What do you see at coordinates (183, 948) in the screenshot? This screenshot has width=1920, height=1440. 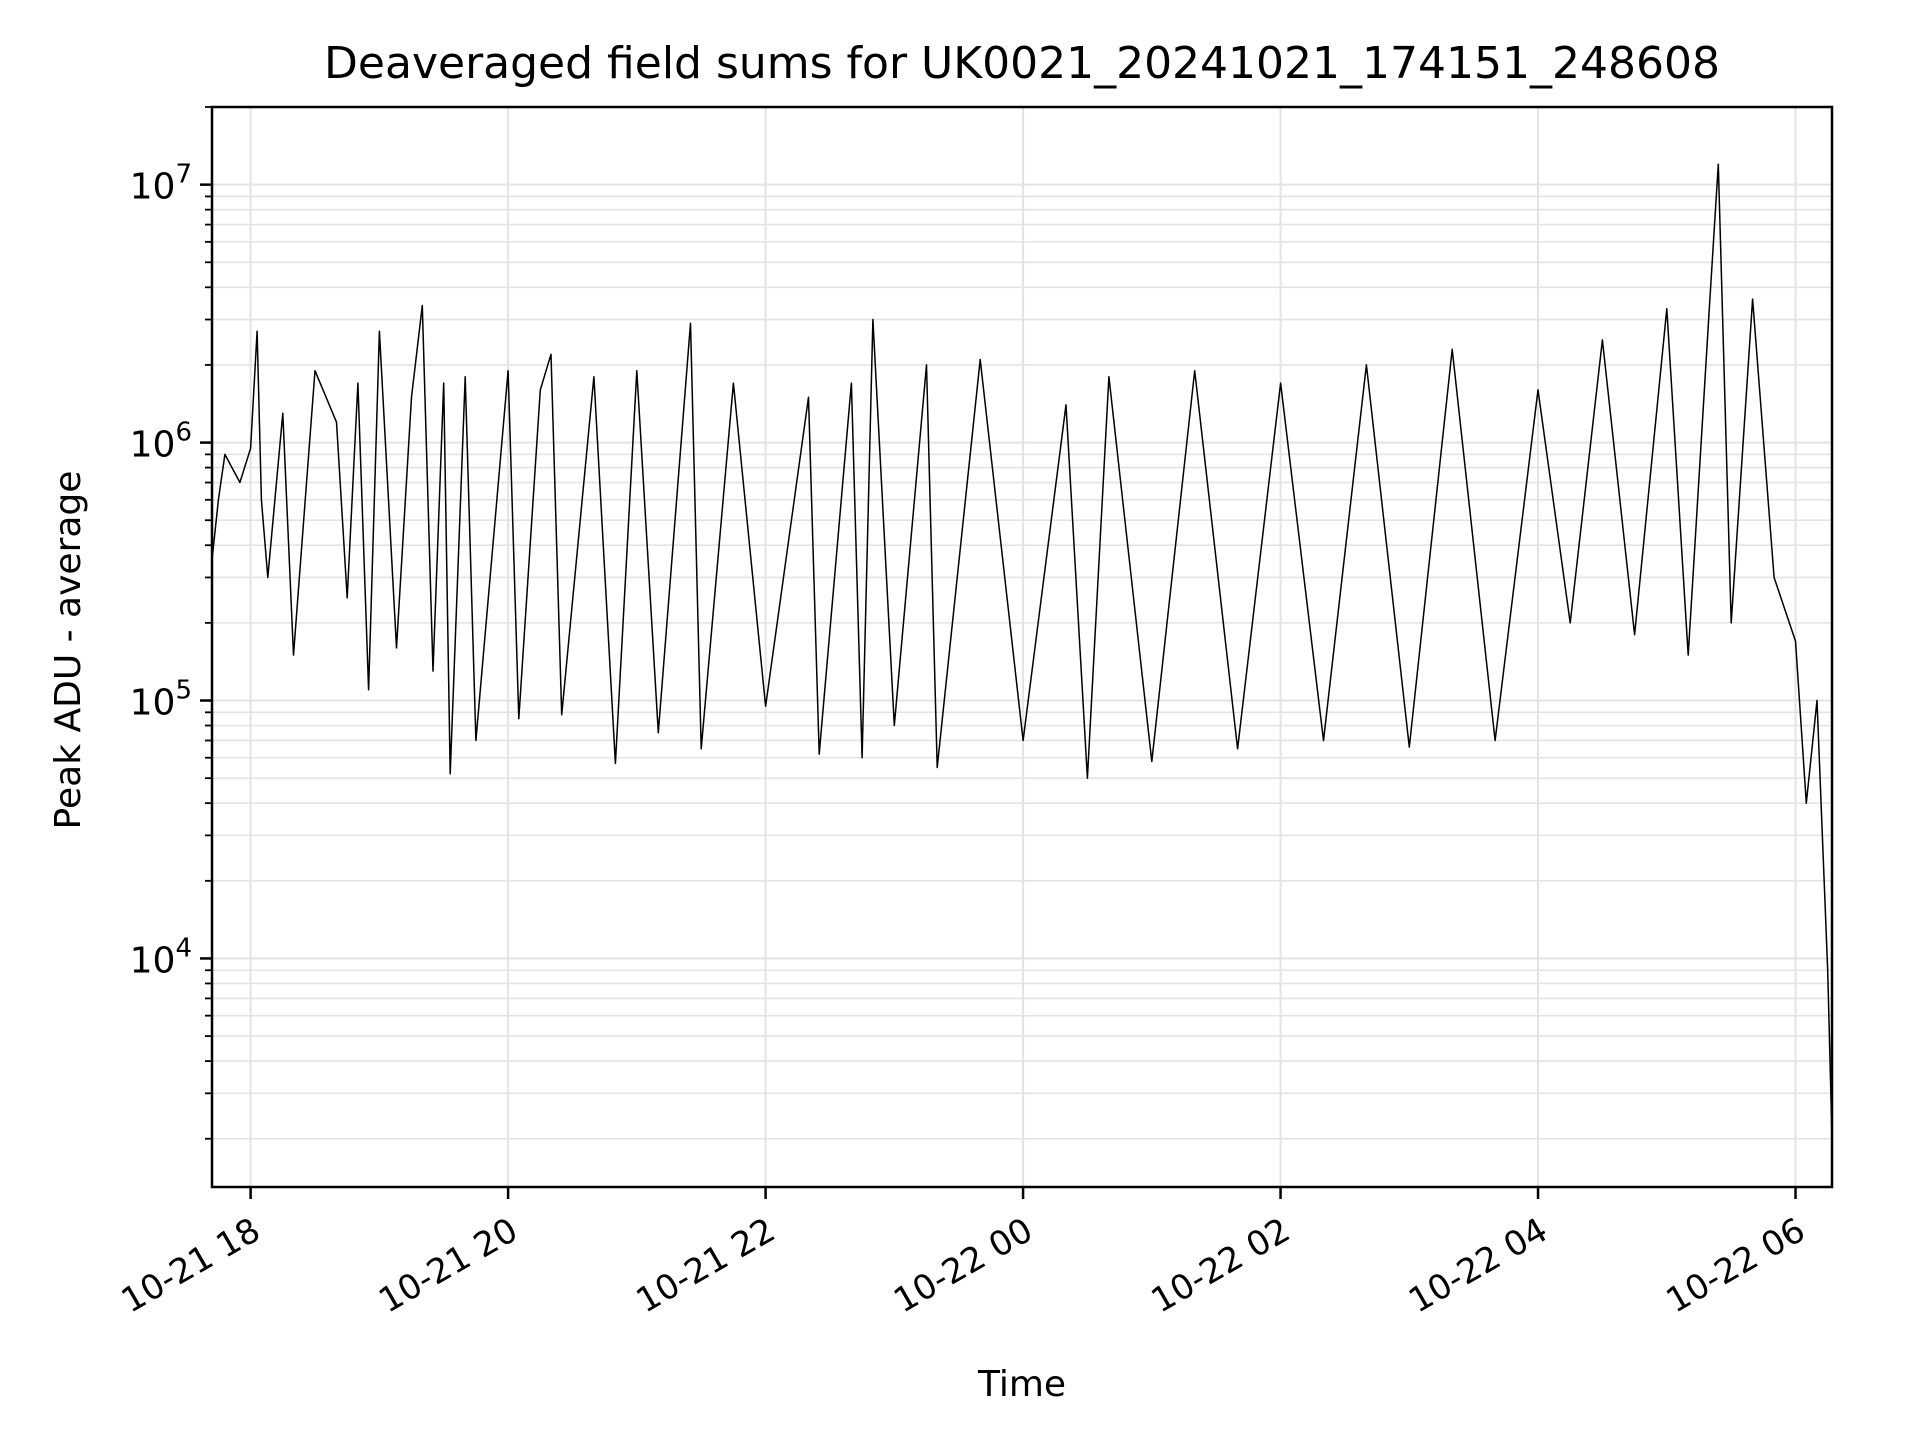 I see `y-tick-label-exponent: 4` at bounding box center [183, 948].